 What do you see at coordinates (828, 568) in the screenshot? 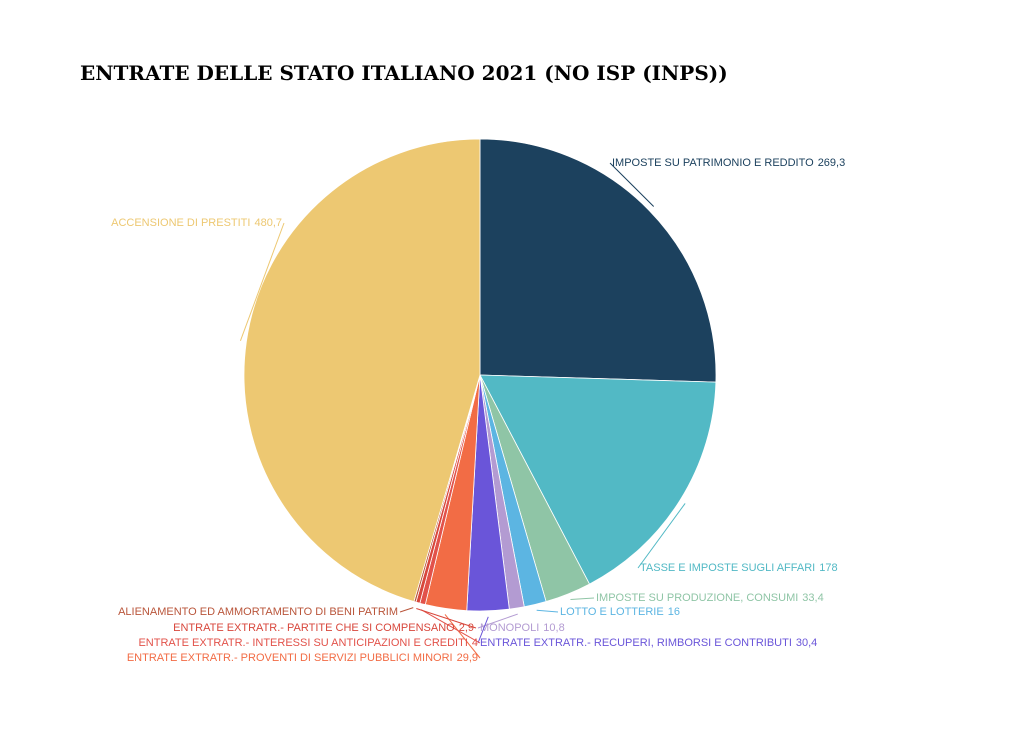
I see `slice-value: 178` at bounding box center [828, 568].